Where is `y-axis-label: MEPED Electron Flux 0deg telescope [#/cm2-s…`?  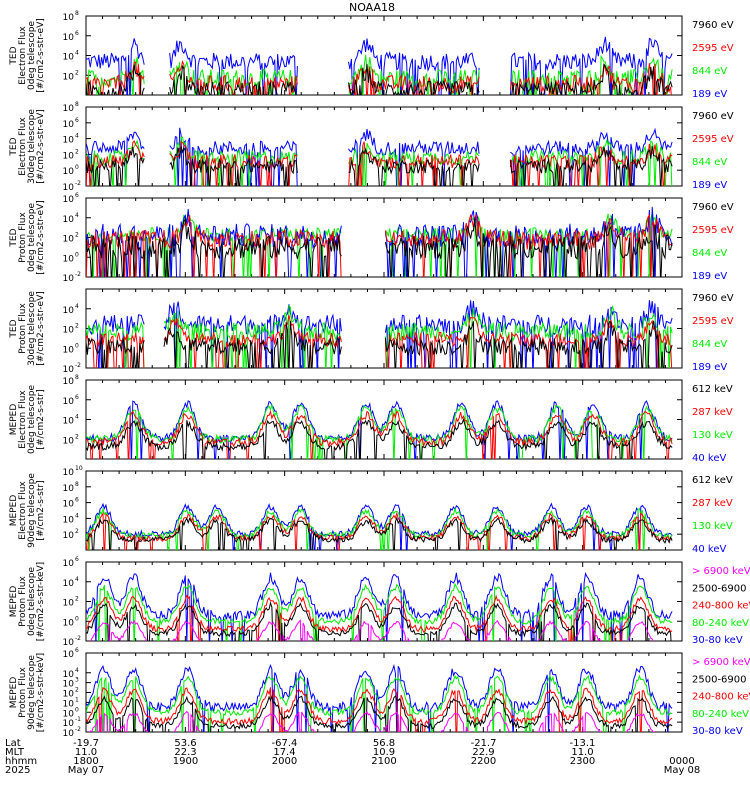
y-axis-label: MEPED Electron Flux 0deg telescope [#/cm2-s… is located at coordinates (27, 420).